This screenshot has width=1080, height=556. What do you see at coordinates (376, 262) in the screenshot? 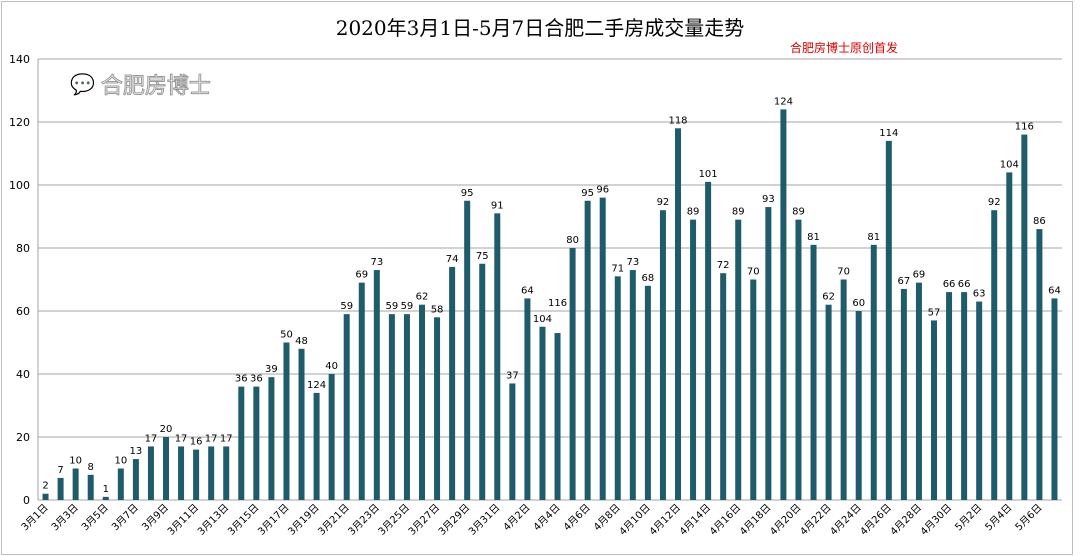
I see `data-label: 73` at bounding box center [376, 262].